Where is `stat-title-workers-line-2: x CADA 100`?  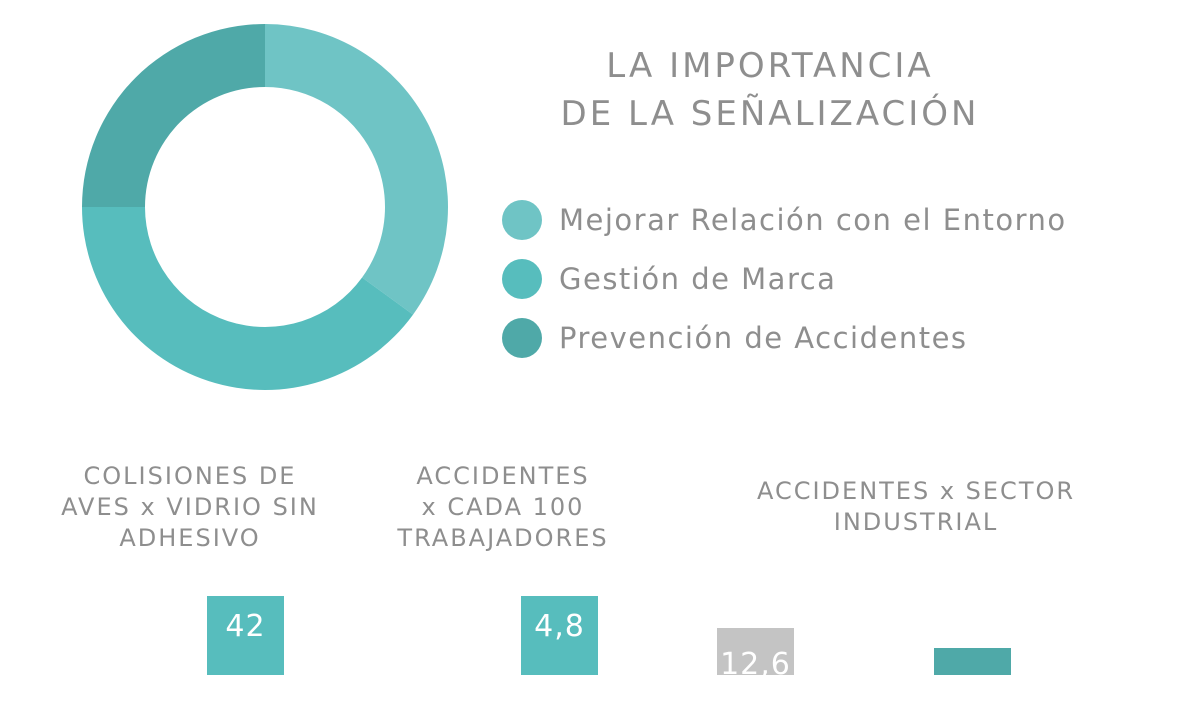 stat-title-workers-line-2: x CADA 100 is located at coordinates (503, 507).